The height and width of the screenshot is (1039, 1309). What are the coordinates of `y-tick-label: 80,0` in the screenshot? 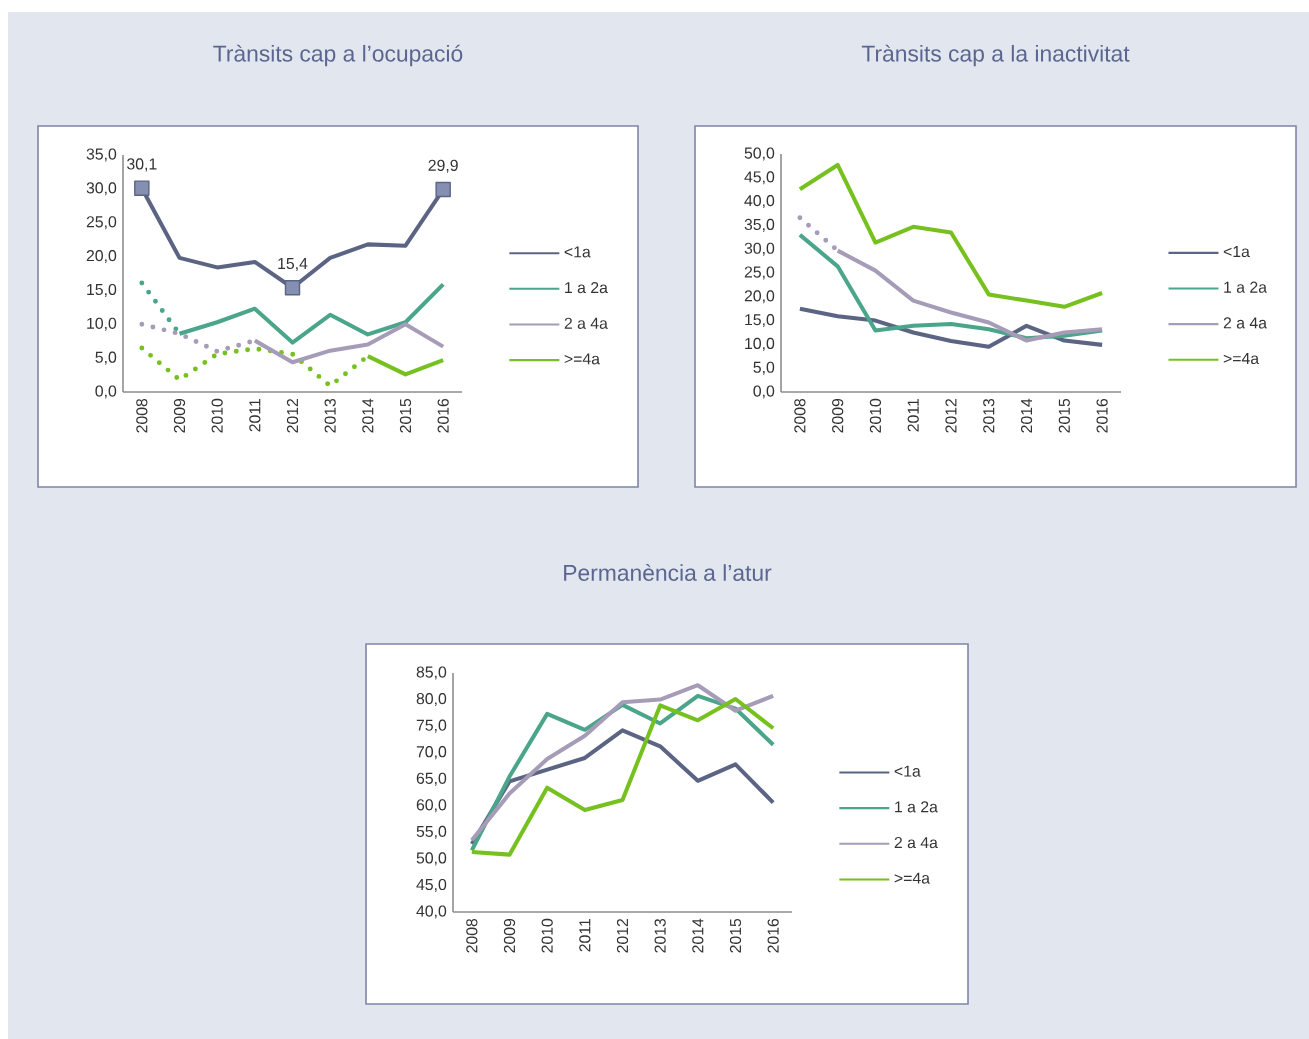 It's located at (431, 700).